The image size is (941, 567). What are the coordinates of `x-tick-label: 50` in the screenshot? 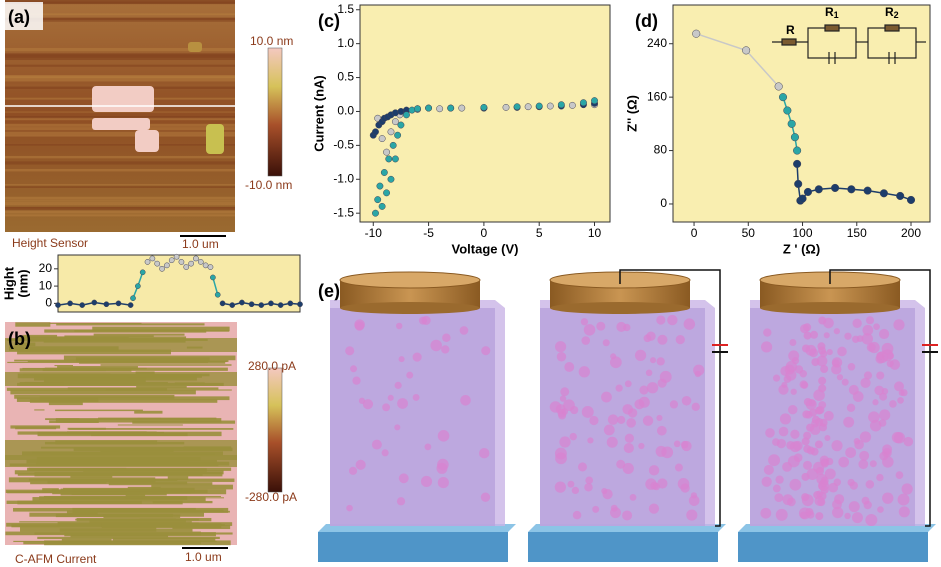 It's located at (749, 233).